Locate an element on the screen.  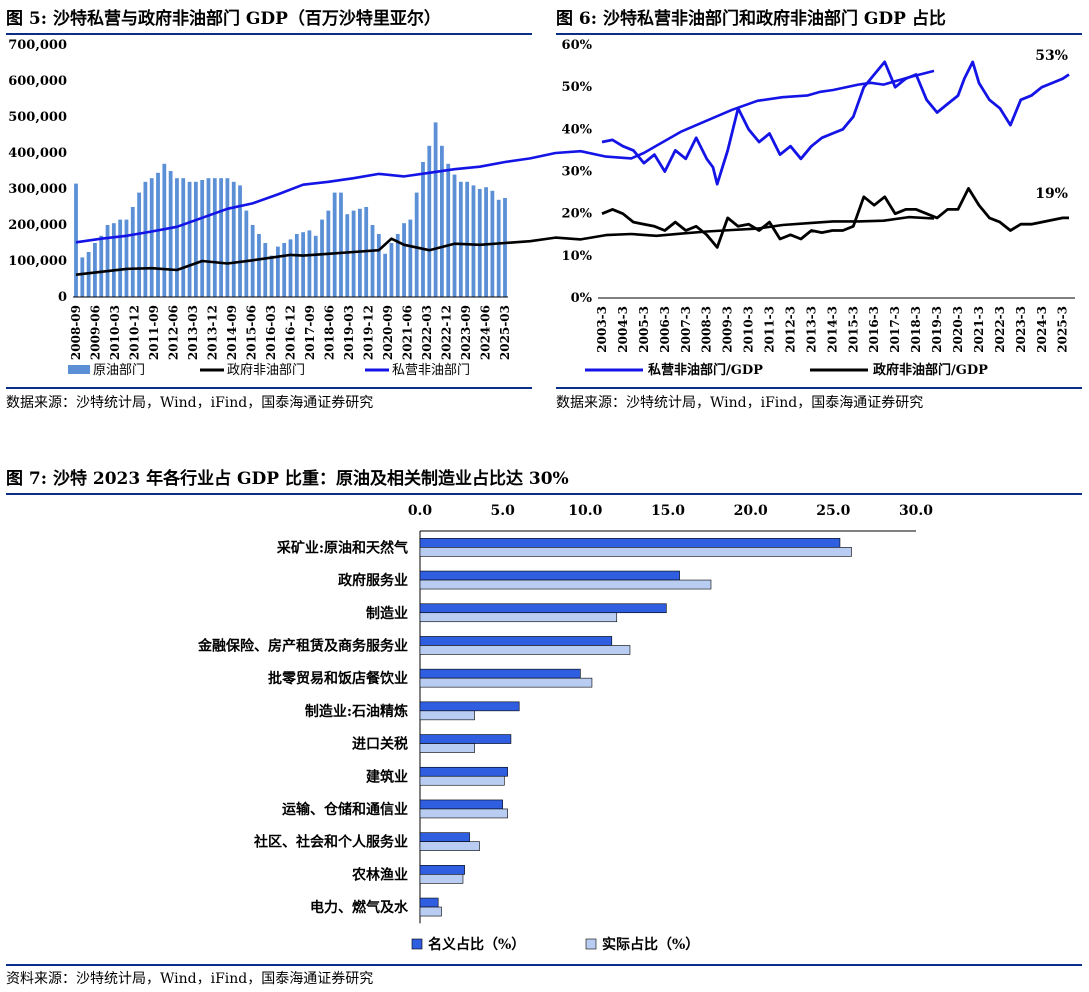
fig5-ytick-label: 200,000 is located at coordinates (37, 225).